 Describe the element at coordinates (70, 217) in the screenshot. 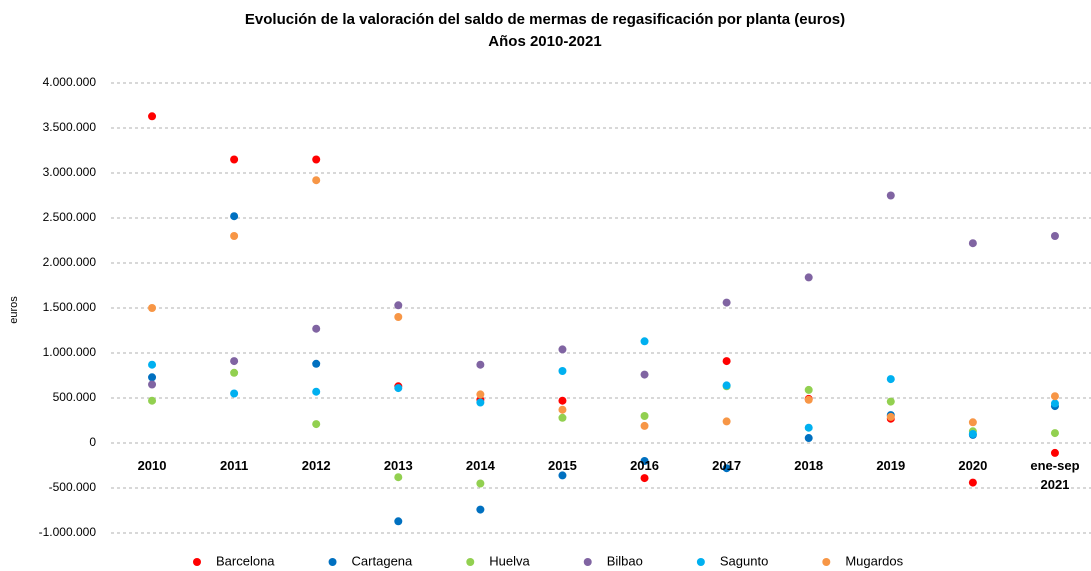

I see `y-tick-label: 2.500.000` at that location.